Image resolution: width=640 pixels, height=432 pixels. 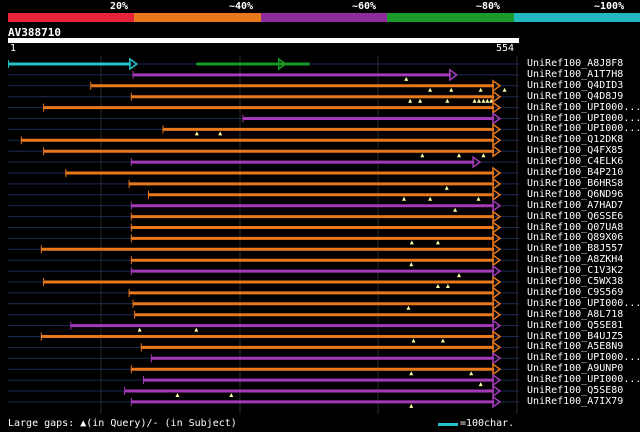 I want to click on hit-label: UniRef100_C1V3K2, so click(x=575, y=271).